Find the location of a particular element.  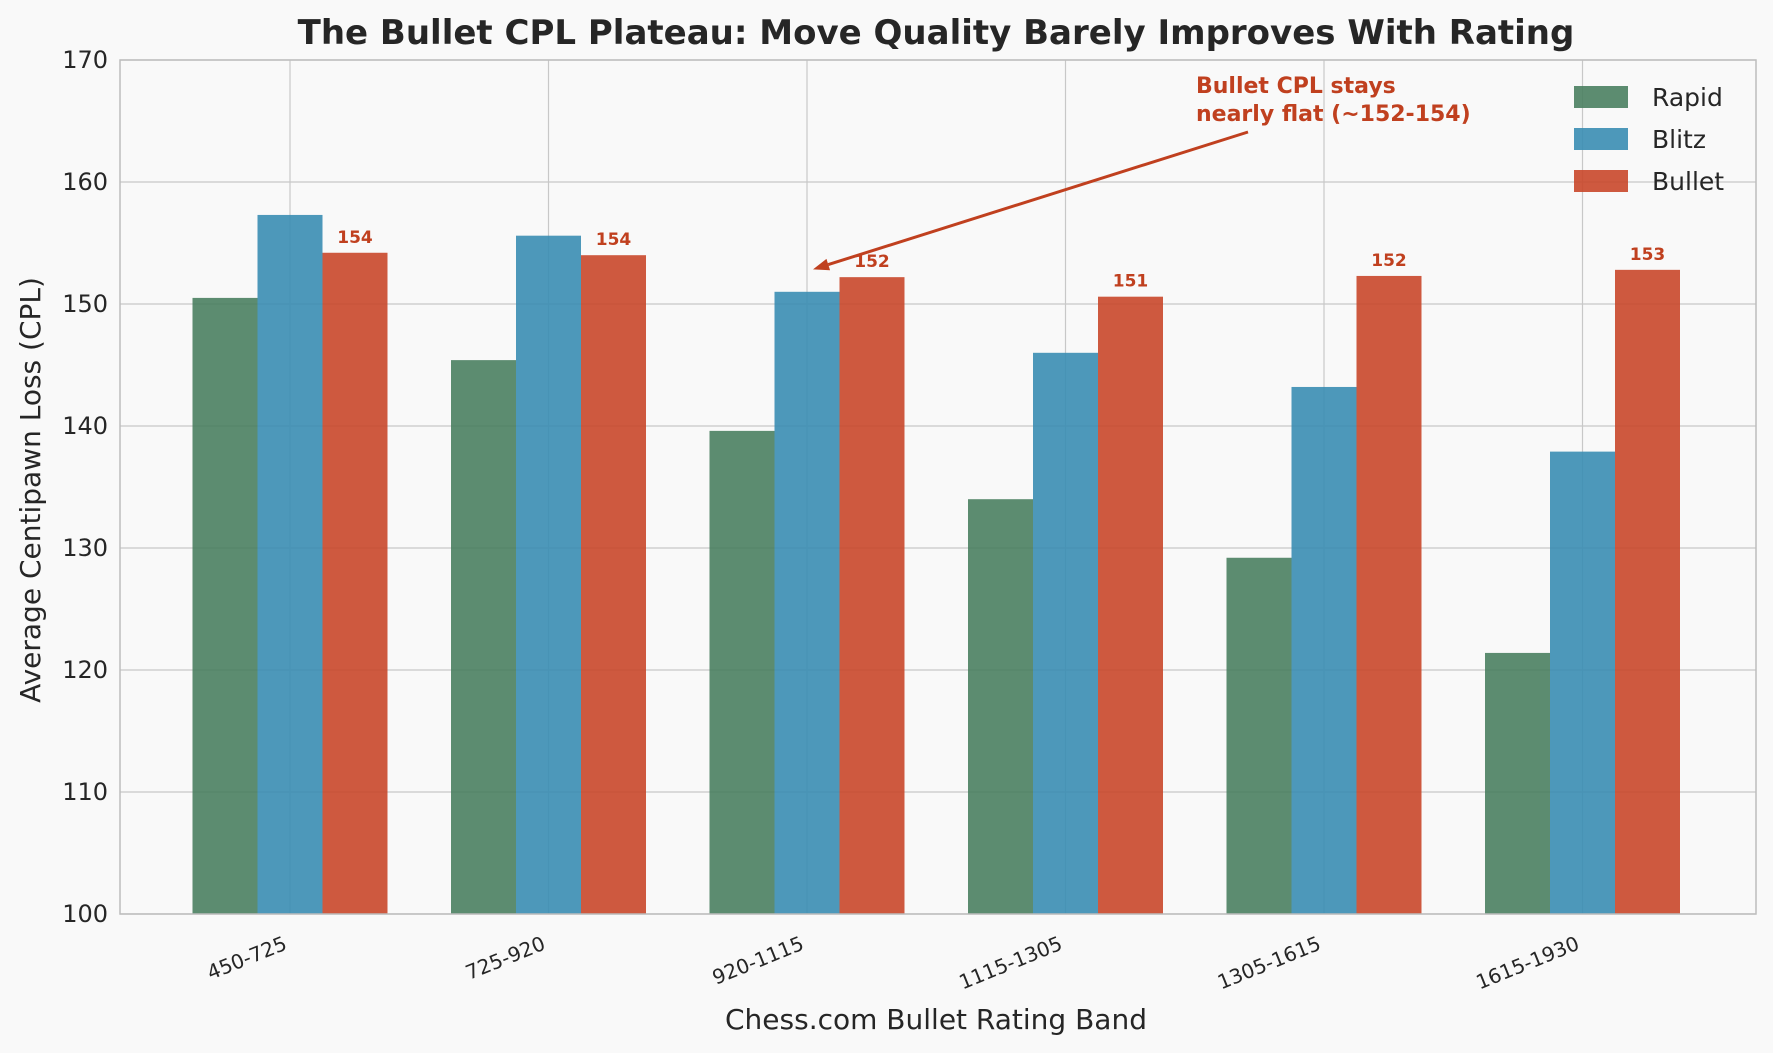

annotation: Bullet CPL stays nearly flat (~152-154) is located at coordinates (1142, 172).